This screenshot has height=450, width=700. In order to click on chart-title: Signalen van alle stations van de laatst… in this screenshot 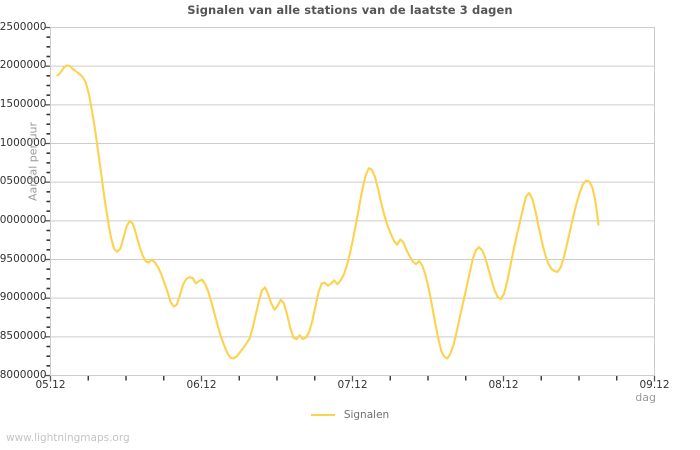, I will do `click(350, 10)`.